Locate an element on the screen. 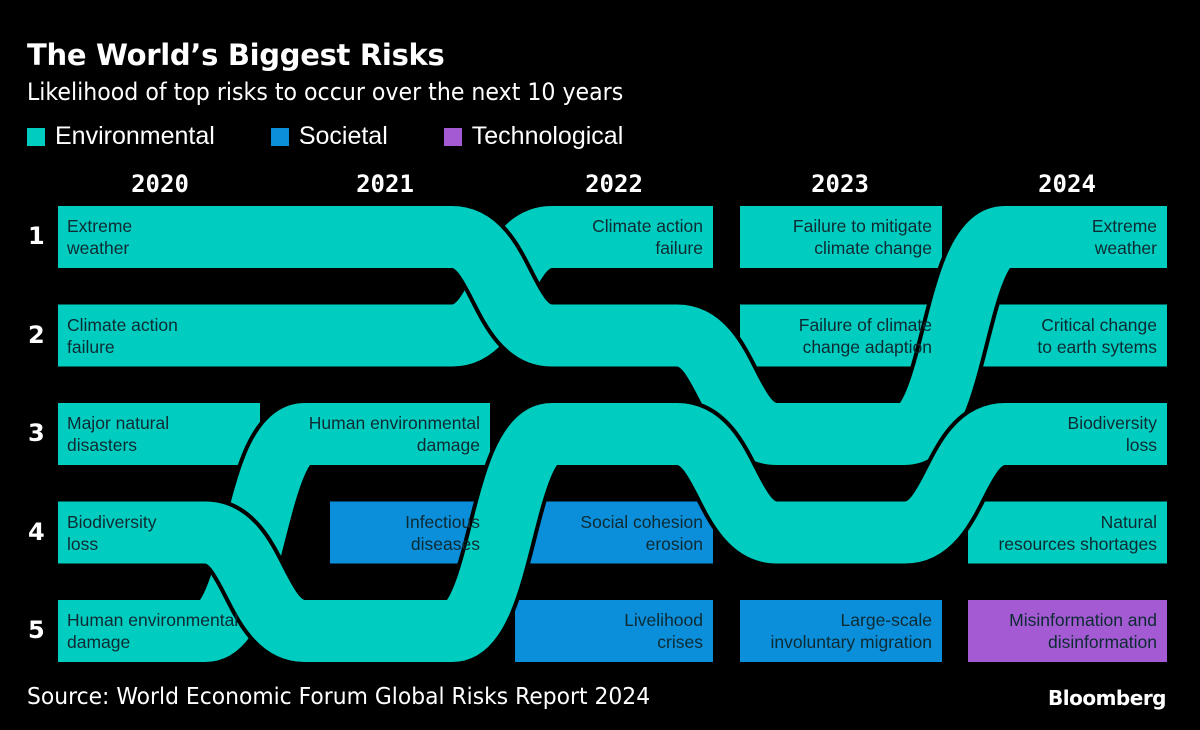 The image size is (1200, 730). risk-label: Major natural disasters is located at coordinates (118, 434).